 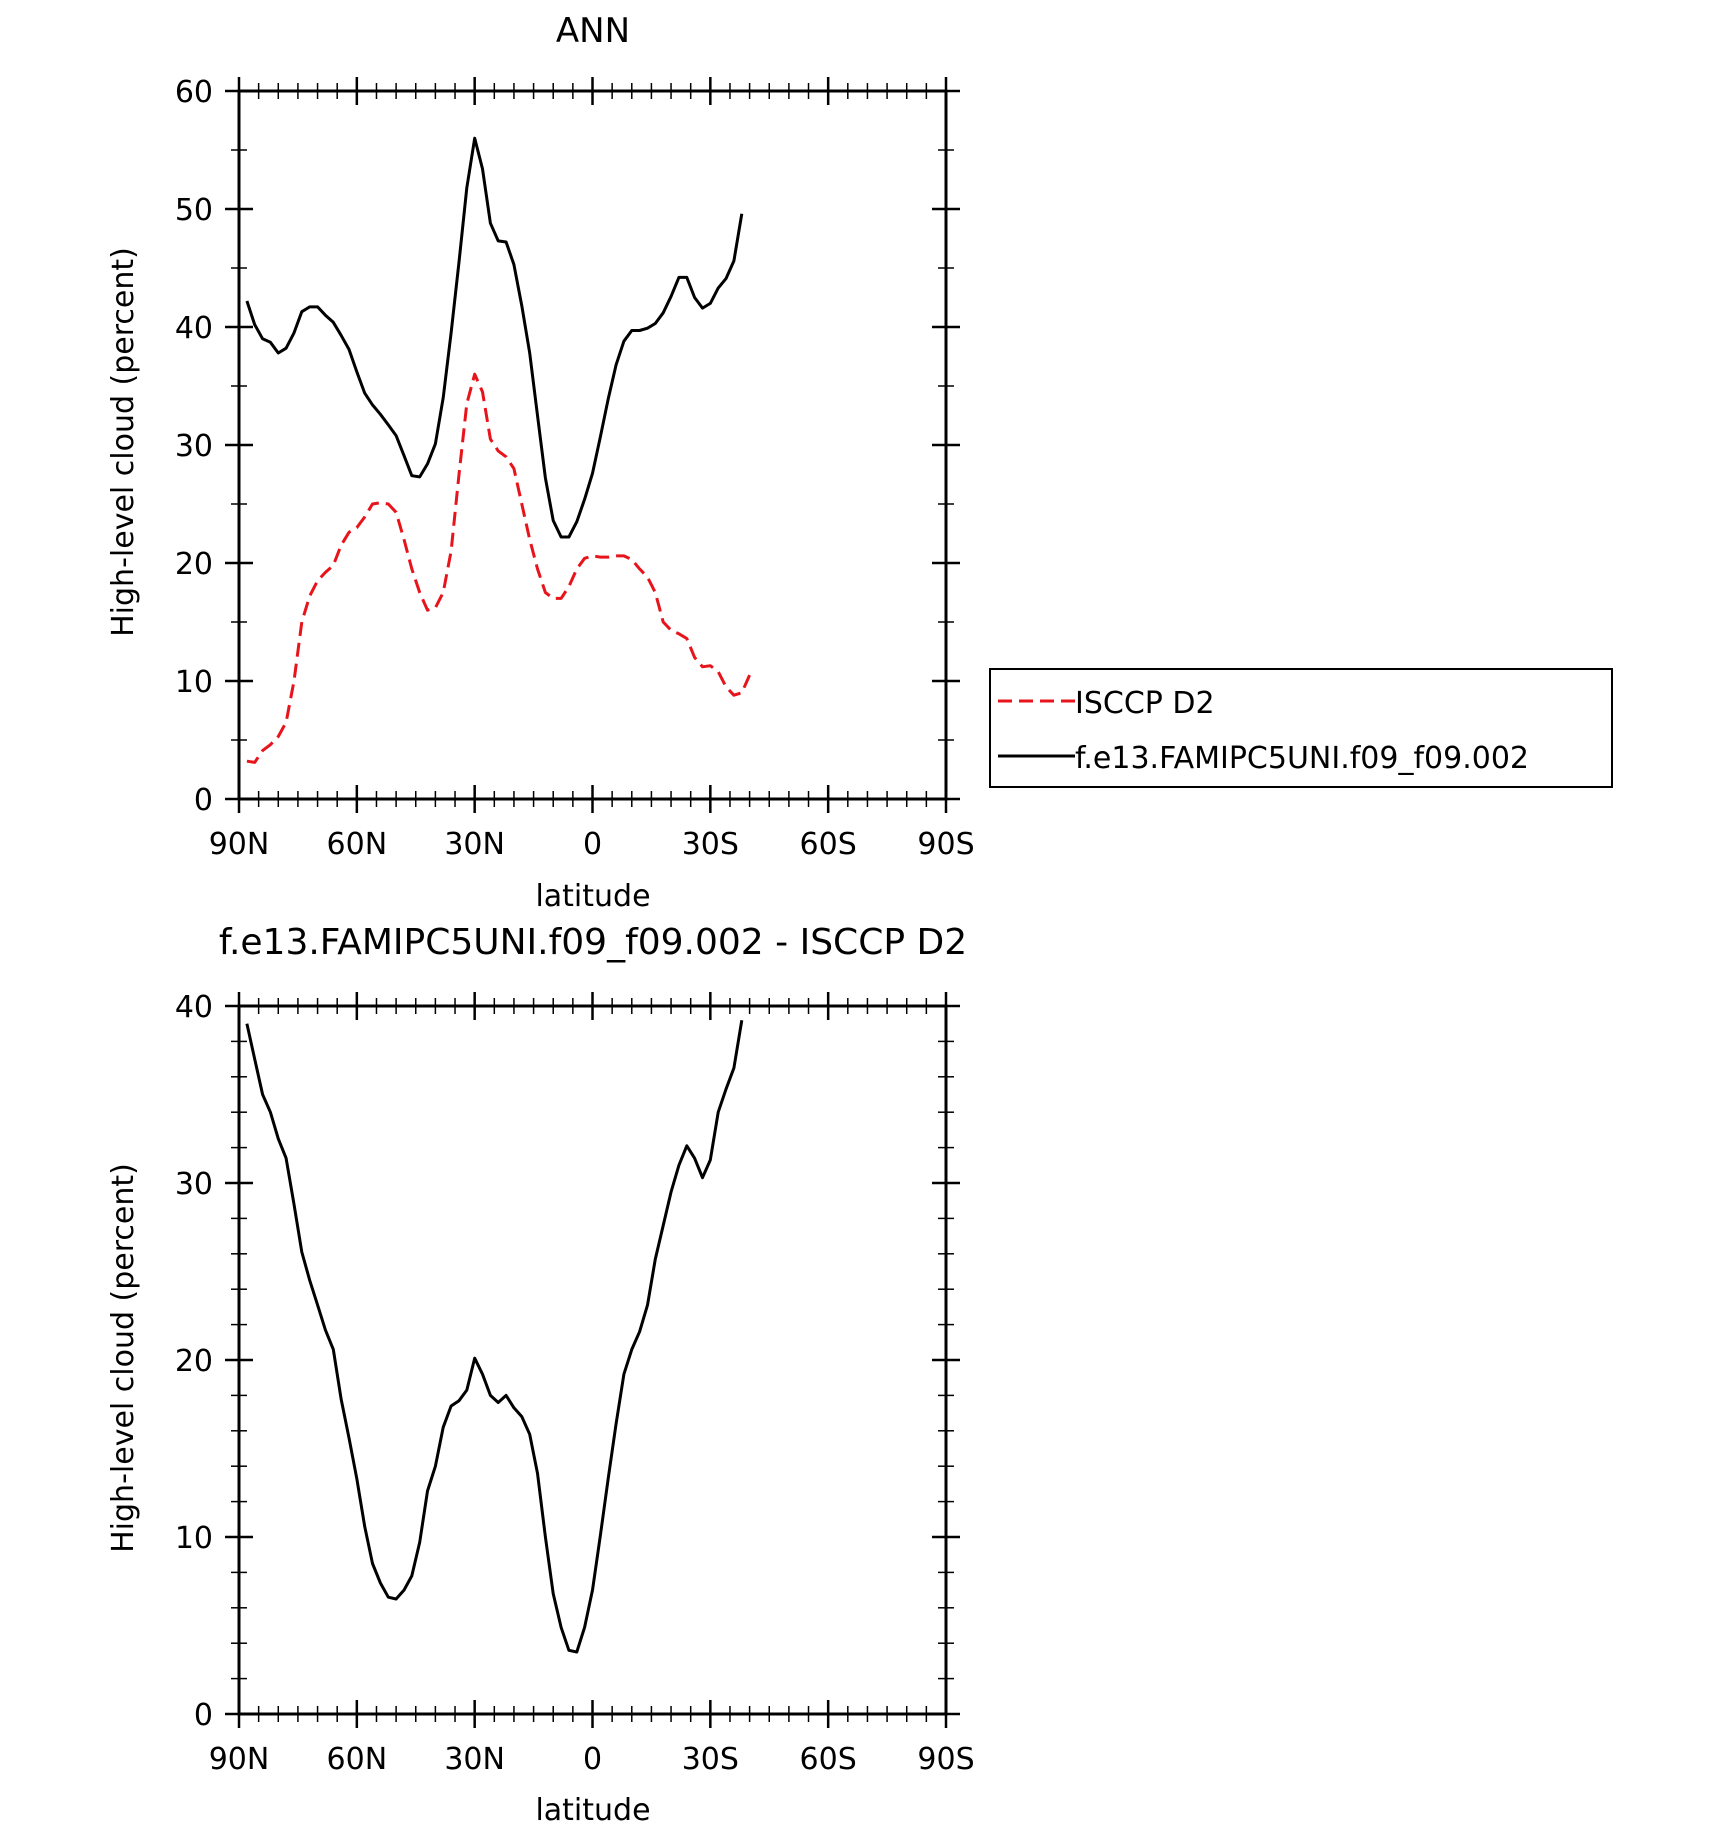 I want to click on bottom-chart-title: f.e13.FAMIPC5UNI.f09_f09.002 - ISCCP D2, so click(x=593, y=942).